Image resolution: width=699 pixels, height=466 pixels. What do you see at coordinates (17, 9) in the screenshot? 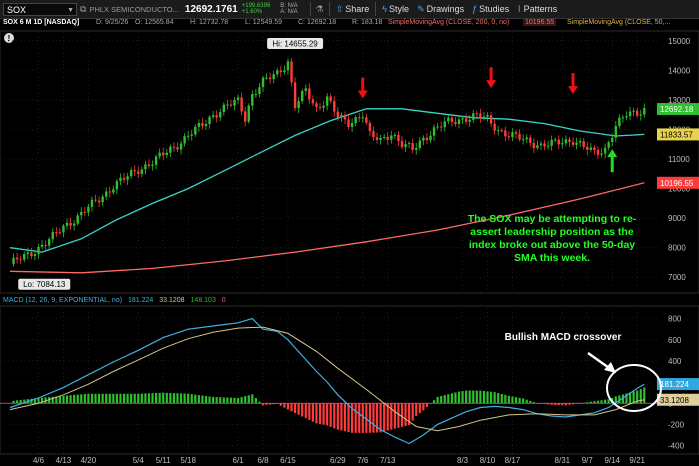
I see `symbol-value: SOX` at bounding box center [17, 9].